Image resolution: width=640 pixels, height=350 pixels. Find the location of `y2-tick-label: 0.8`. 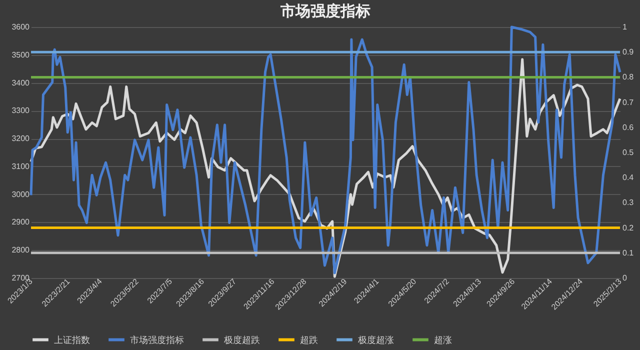

y2-tick-label: 0.8 is located at coordinates (628, 77).